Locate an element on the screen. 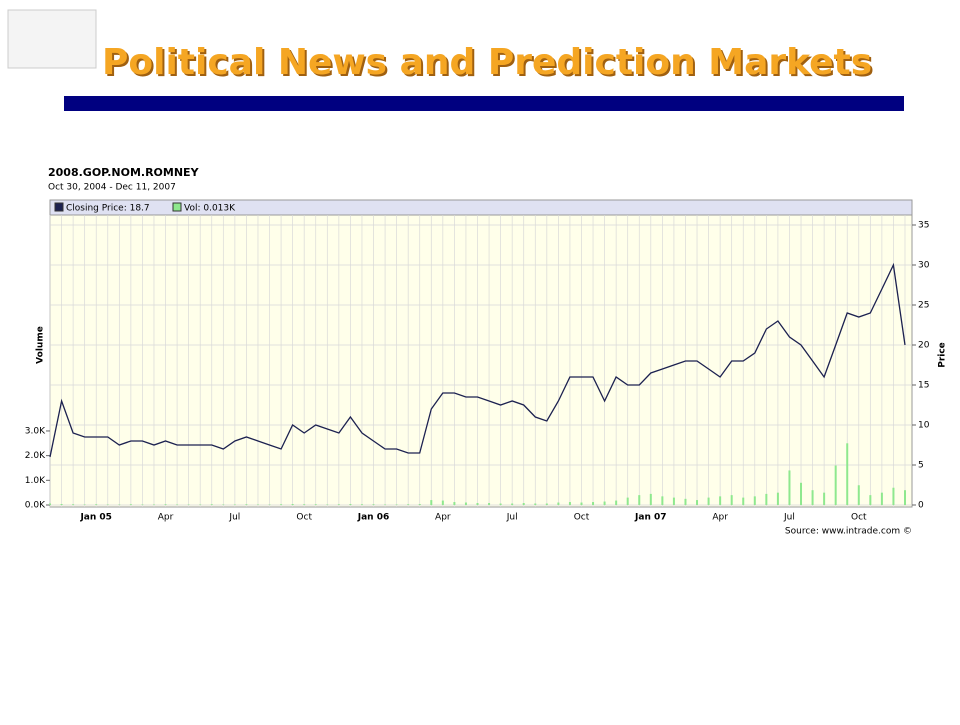  x-tick-label: Jan 06 is located at coordinates (373, 518).